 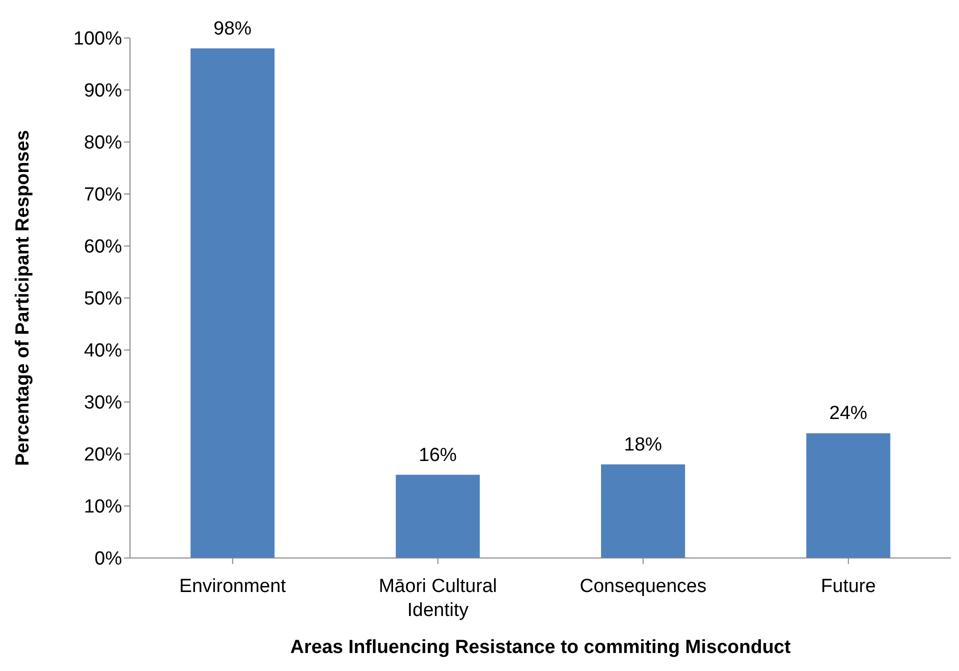 What do you see at coordinates (103, 351) in the screenshot?
I see `y-tick-label: 40%` at bounding box center [103, 351].